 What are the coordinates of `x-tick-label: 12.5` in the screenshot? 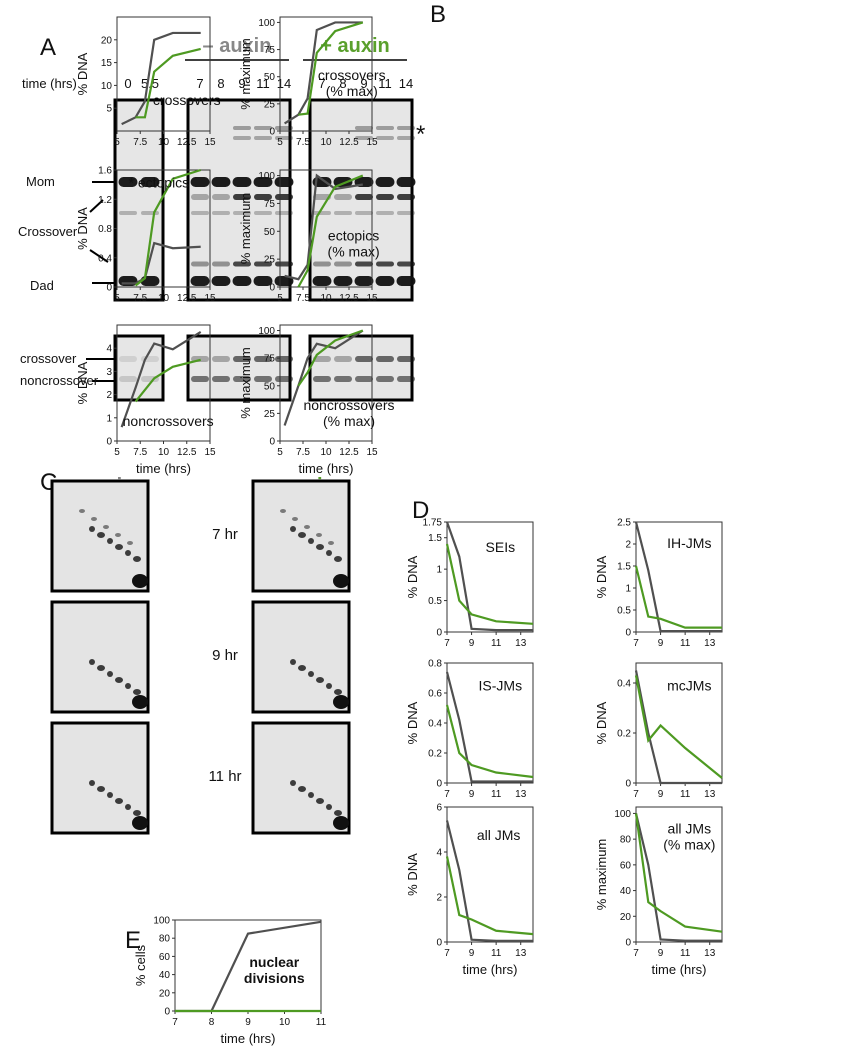 It's located at (349, 452).